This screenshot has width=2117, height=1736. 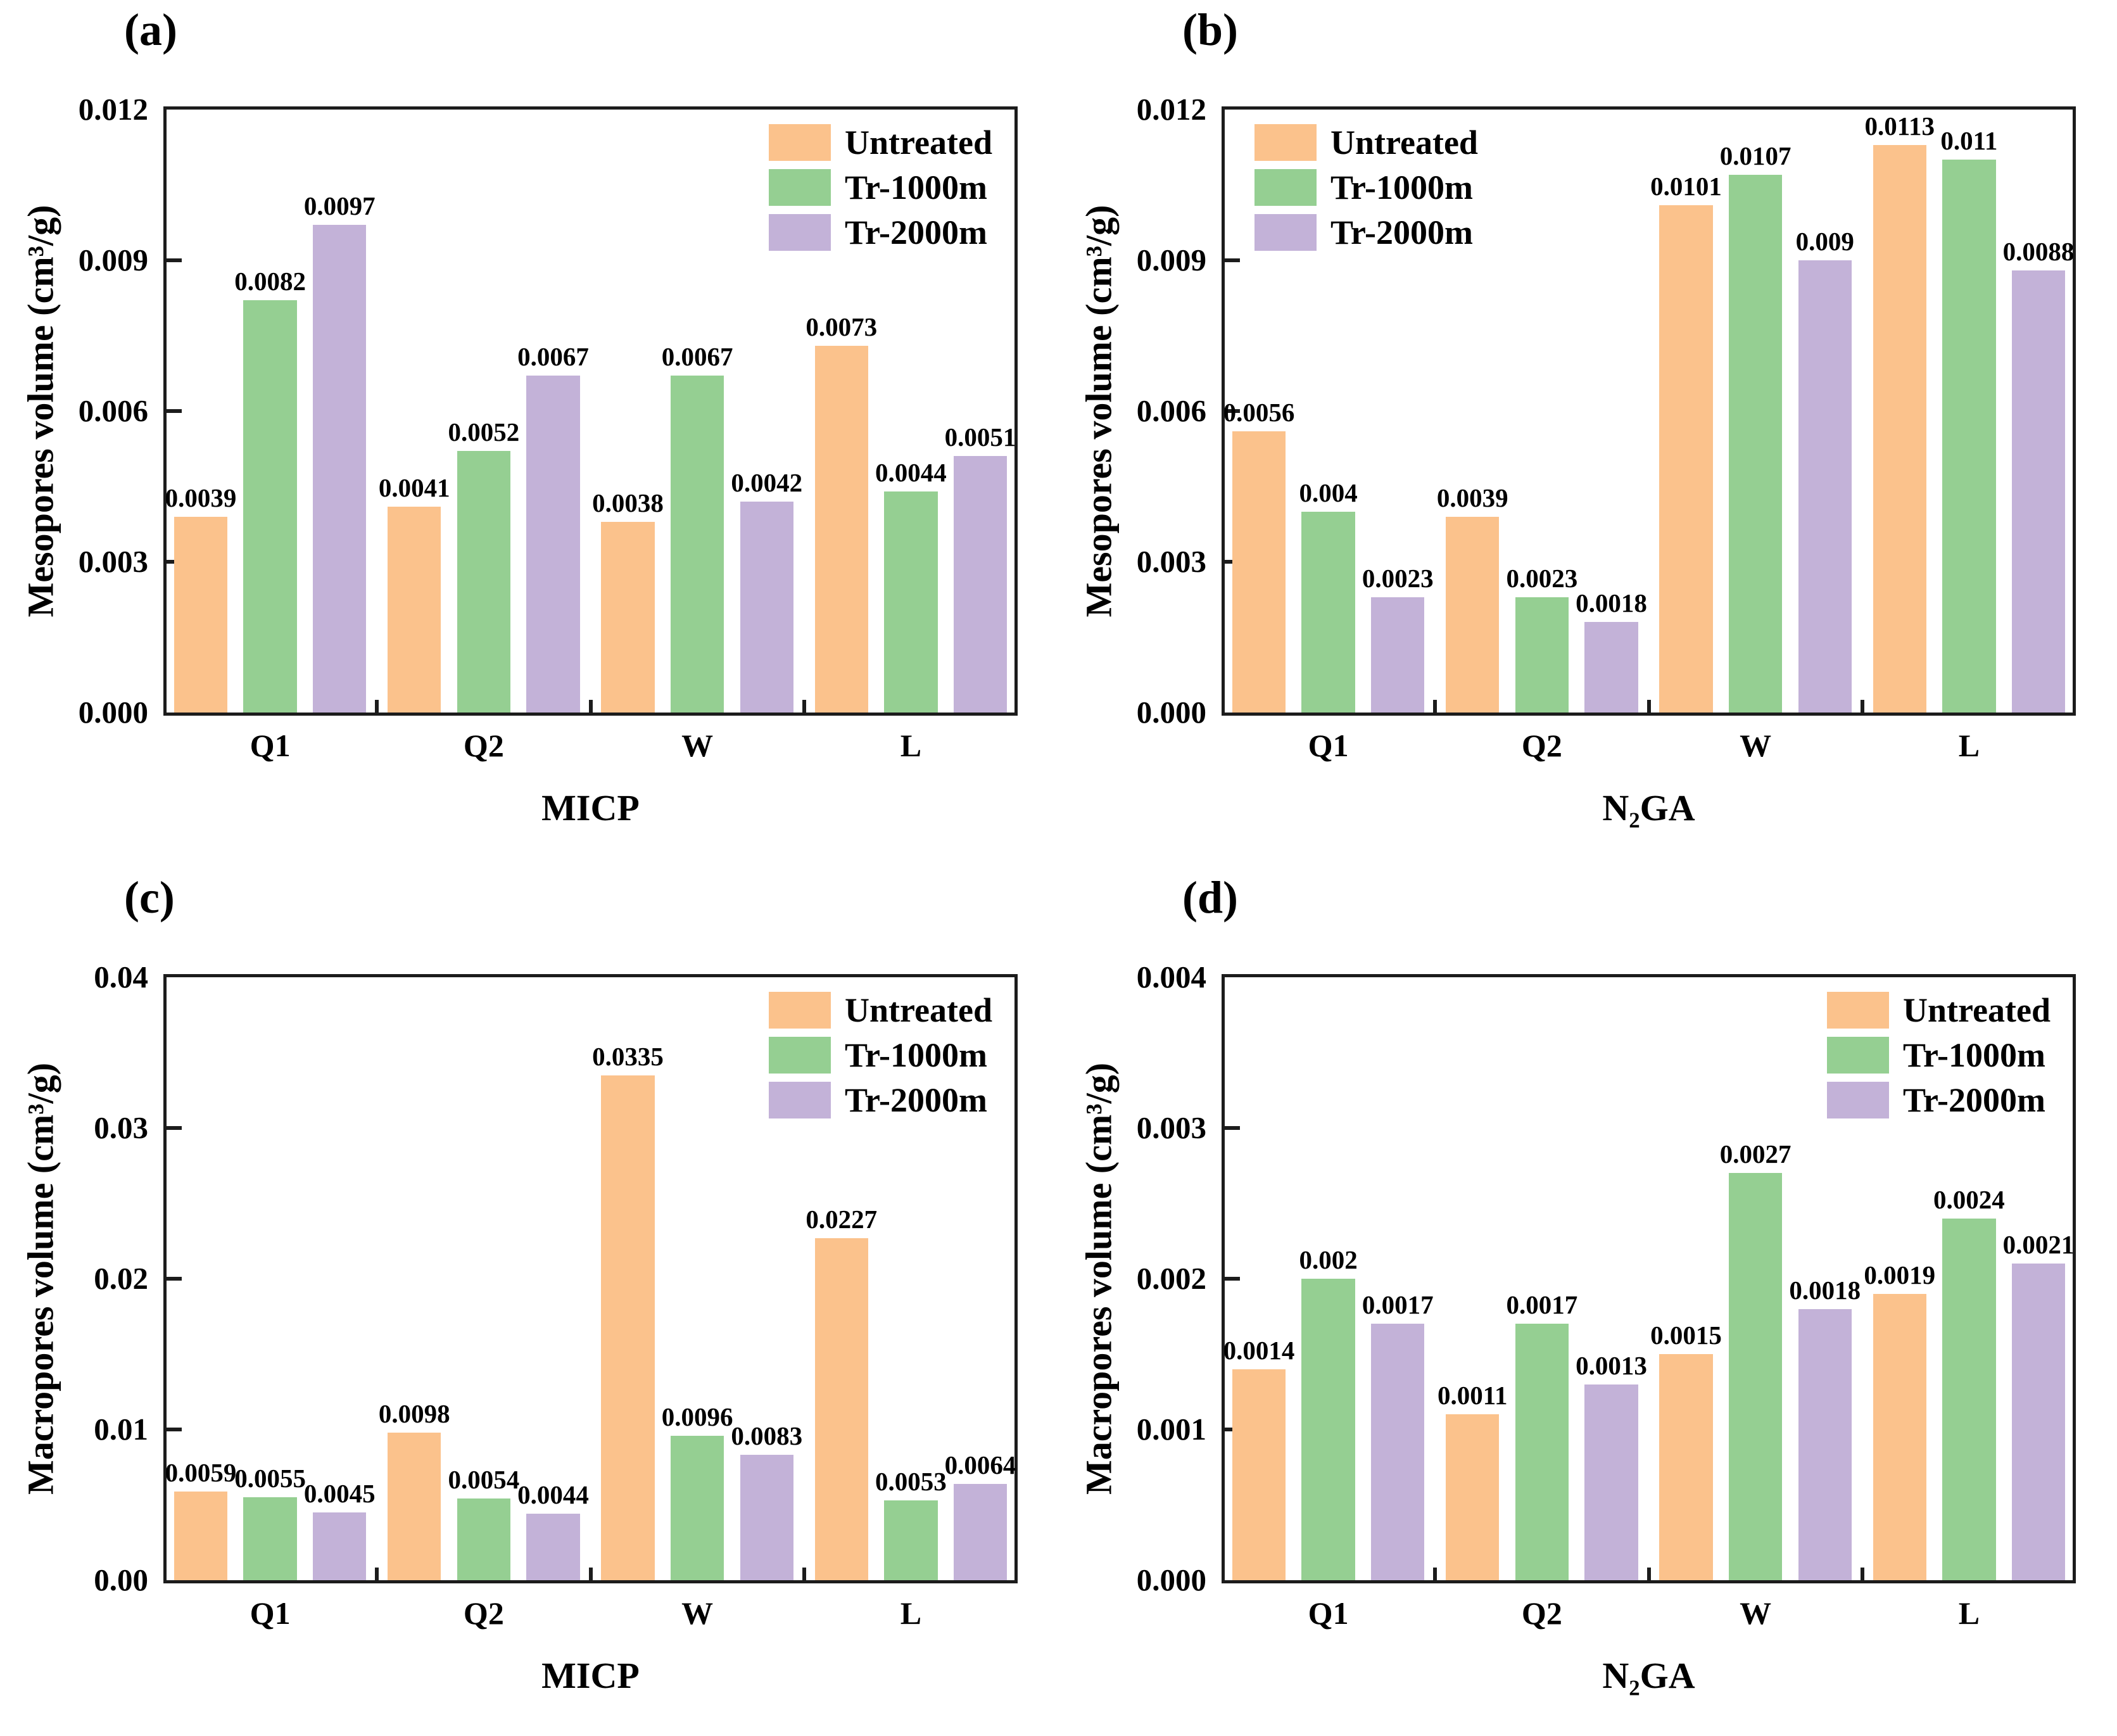 I want to click on x-axis-category-label: Q1, so click(x=1329, y=746).